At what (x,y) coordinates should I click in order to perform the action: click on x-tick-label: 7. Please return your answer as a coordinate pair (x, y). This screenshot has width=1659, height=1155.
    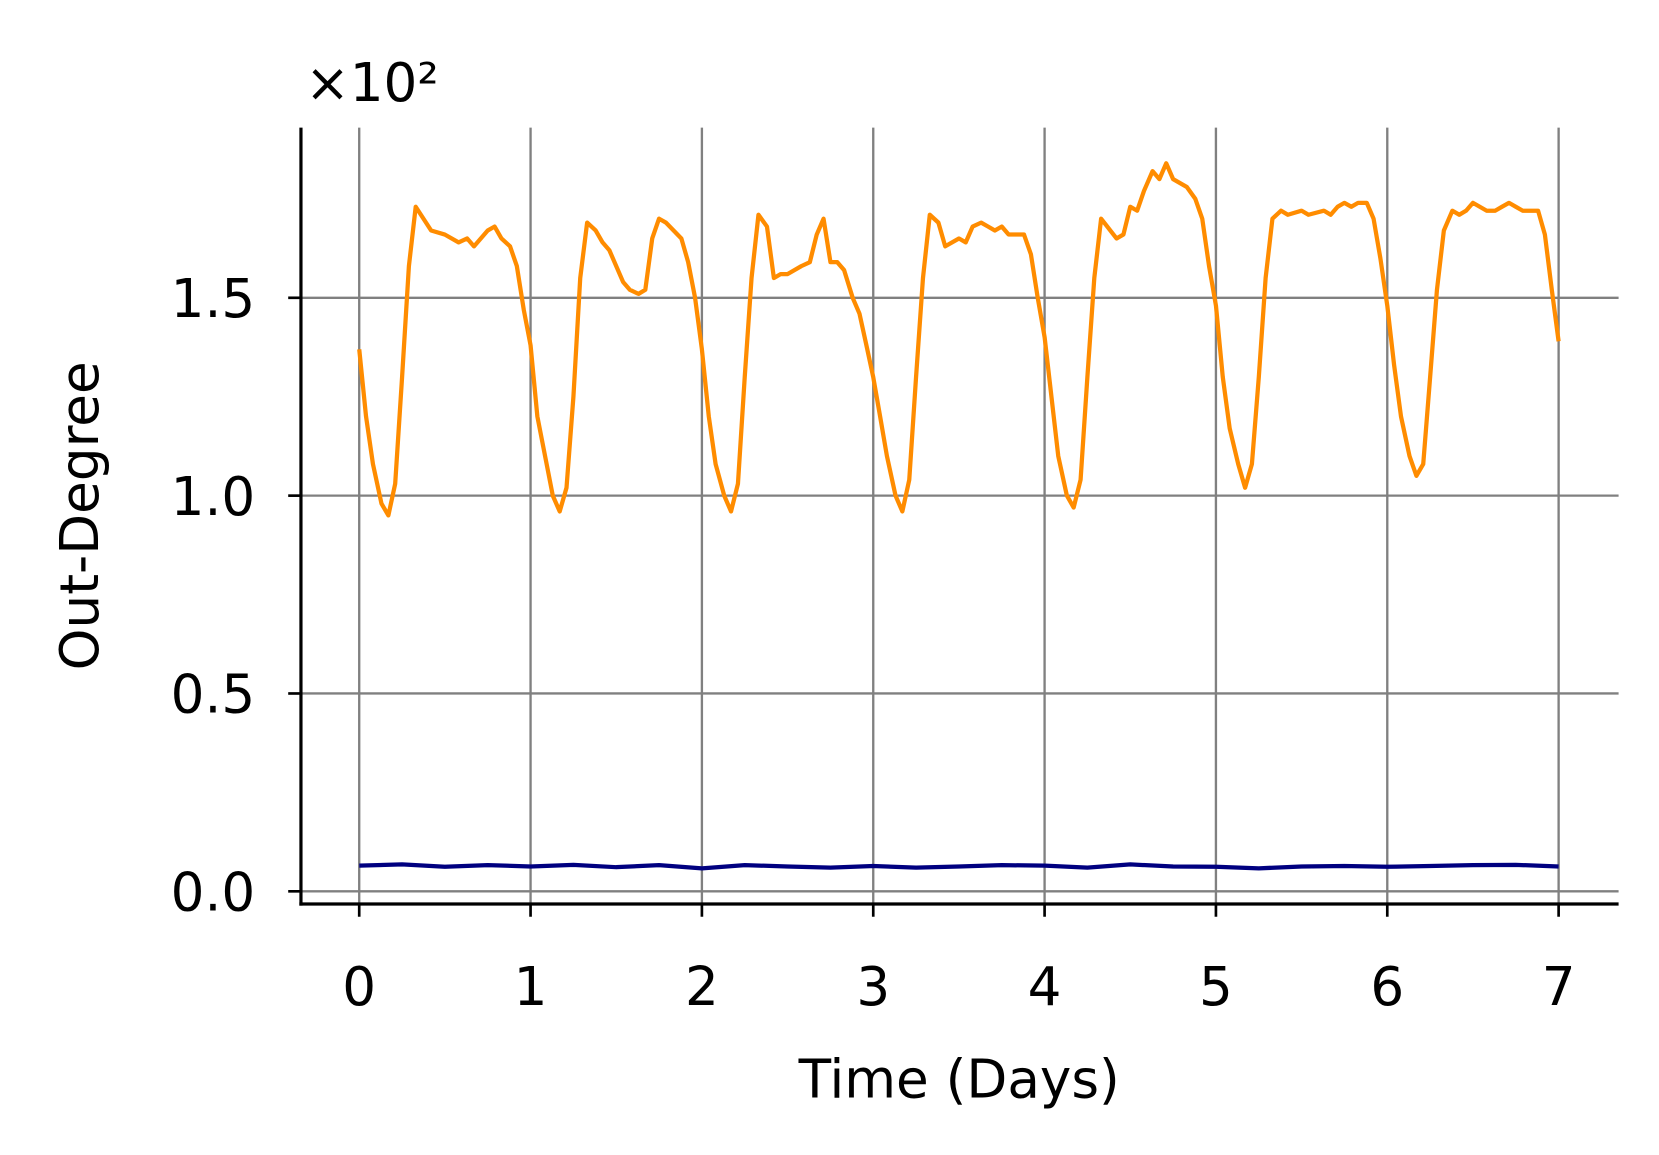
    Looking at the image, I should click on (1559, 987).